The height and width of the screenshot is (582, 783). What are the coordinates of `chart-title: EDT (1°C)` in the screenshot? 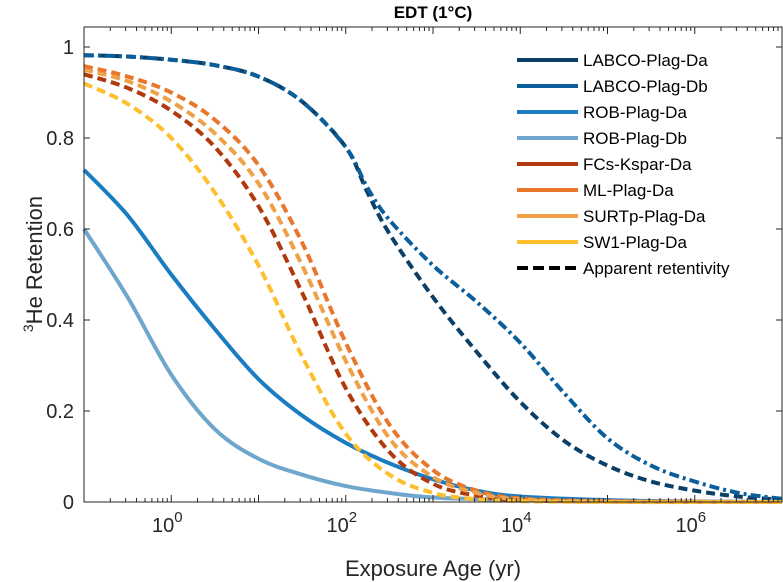 It's located at (433, 12).